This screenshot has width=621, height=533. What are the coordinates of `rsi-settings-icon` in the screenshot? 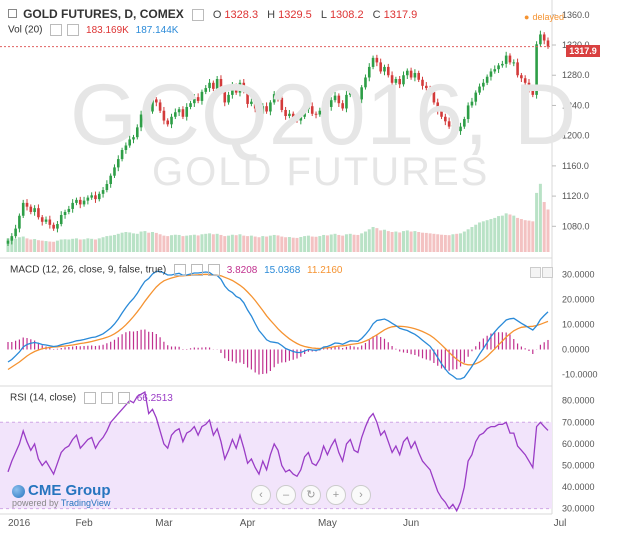 It's located at (89, 398).